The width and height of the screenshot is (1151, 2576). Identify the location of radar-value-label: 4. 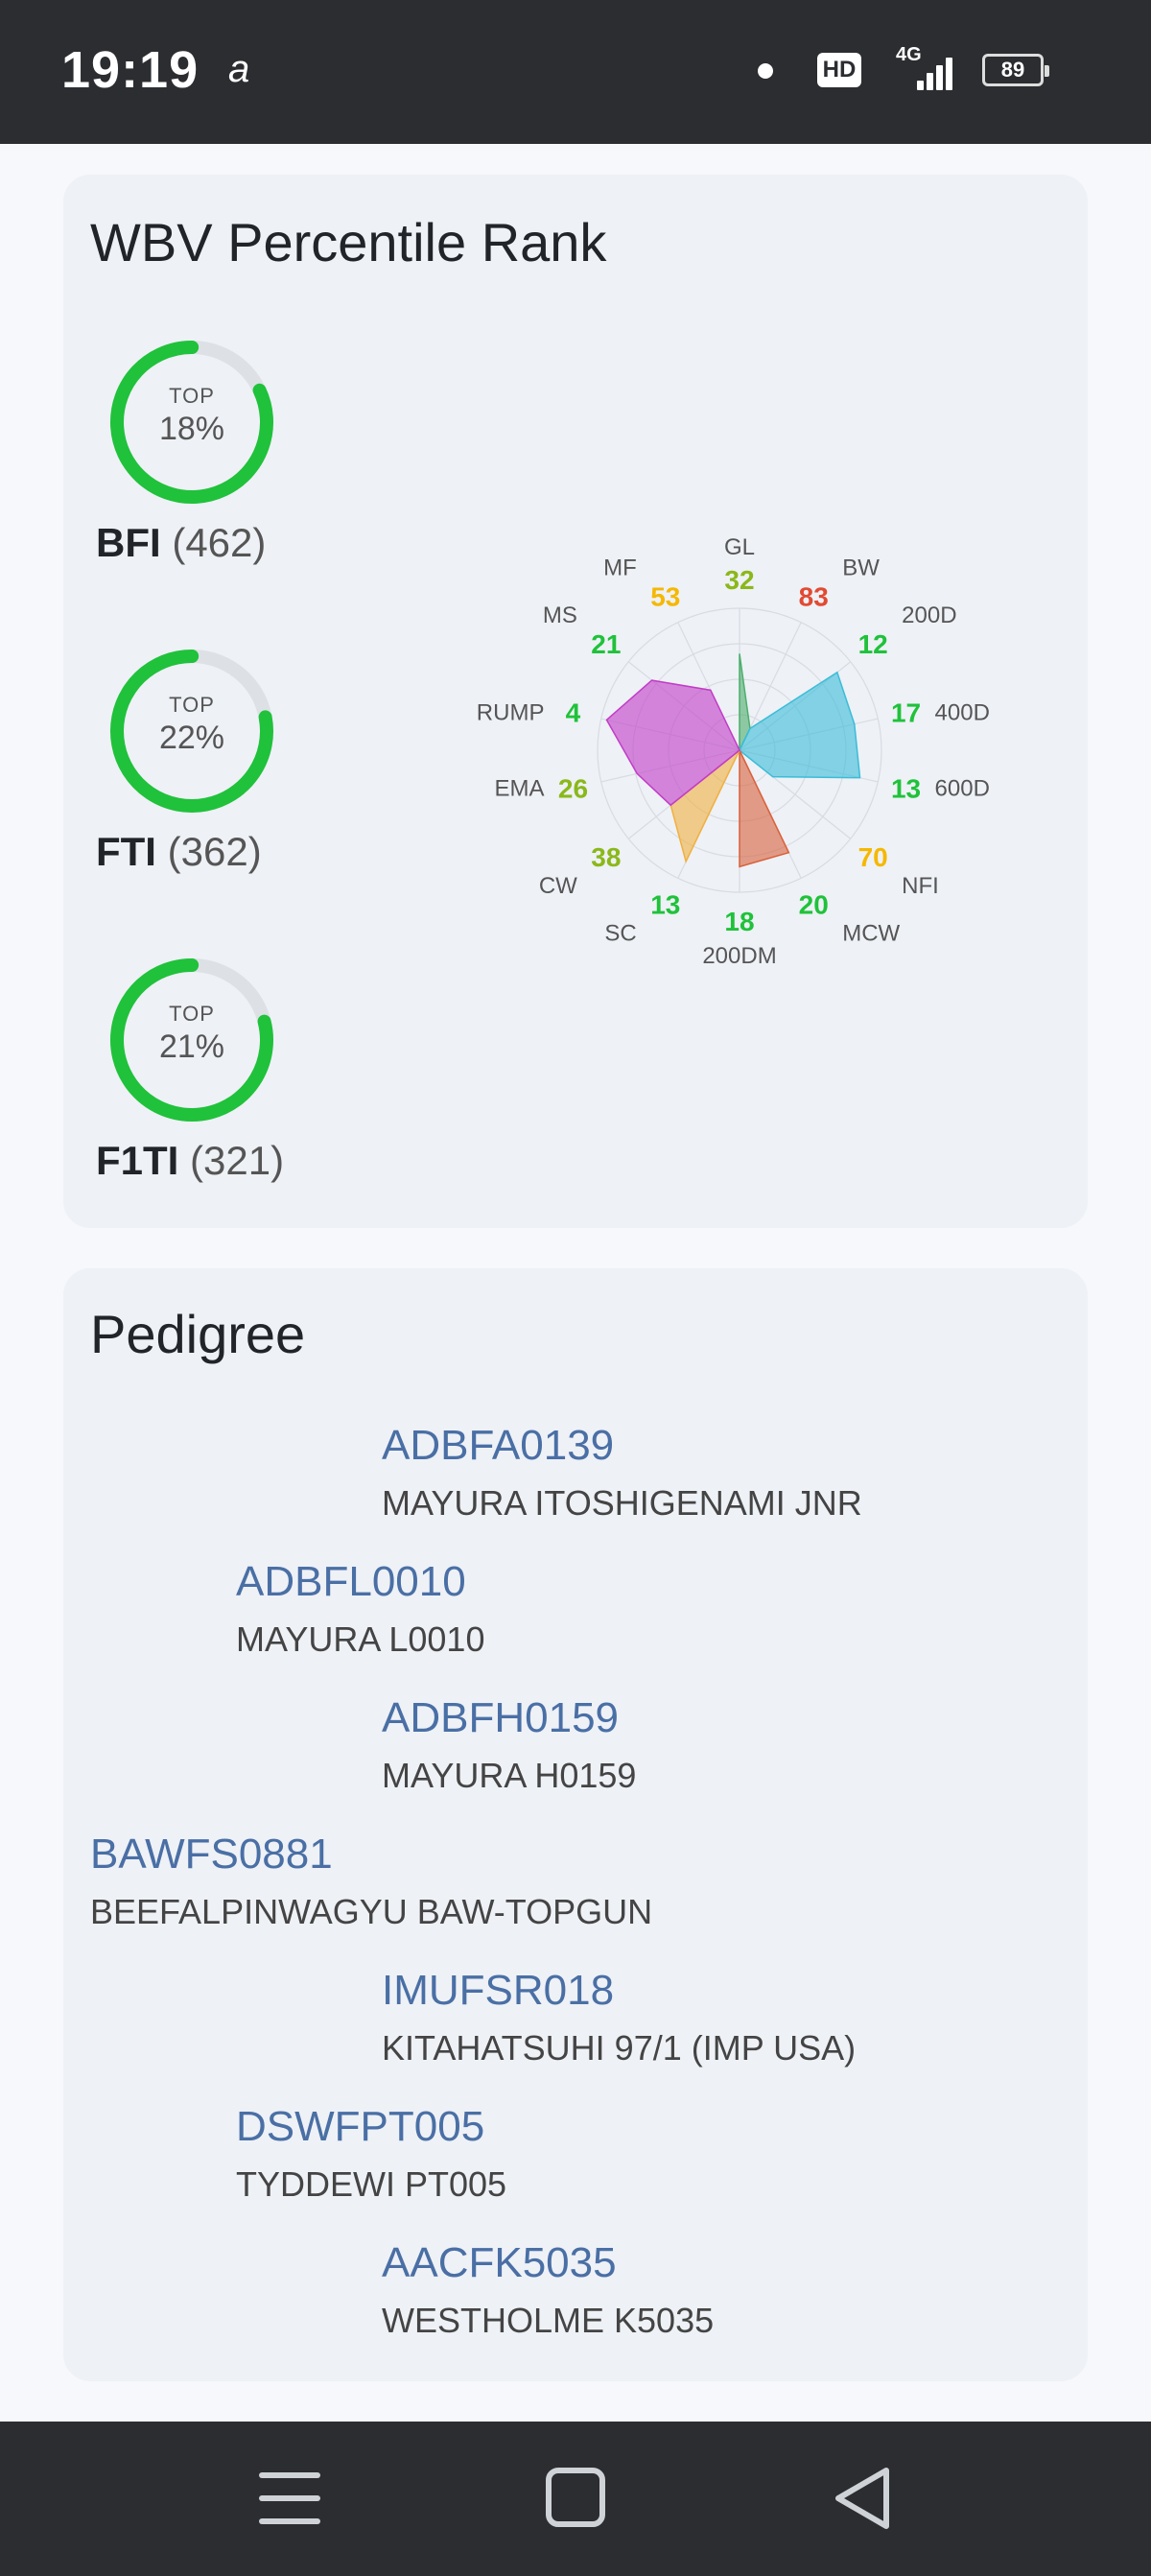
(573, 712).